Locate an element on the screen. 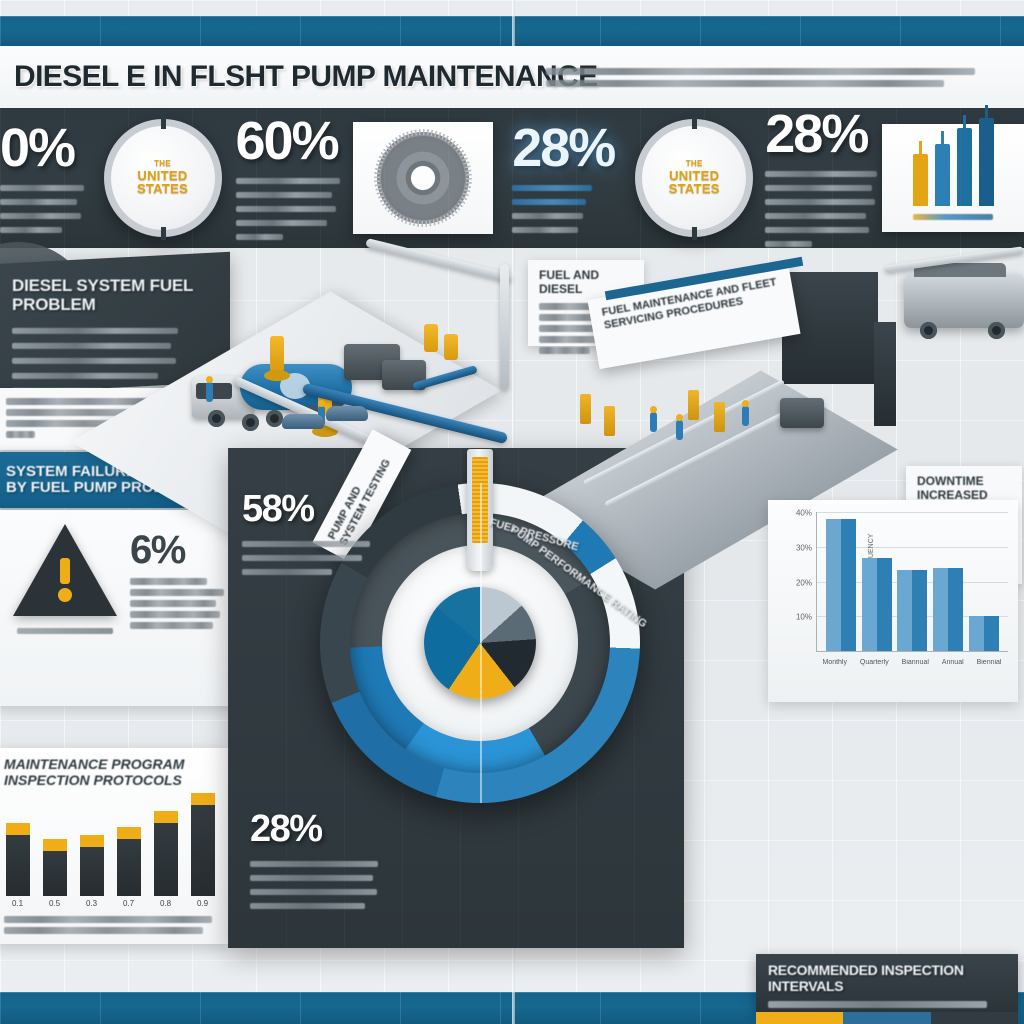 This screenshot has height=1024, width=1024. stat-left-a: 0% is located at coordinates (45, 178).